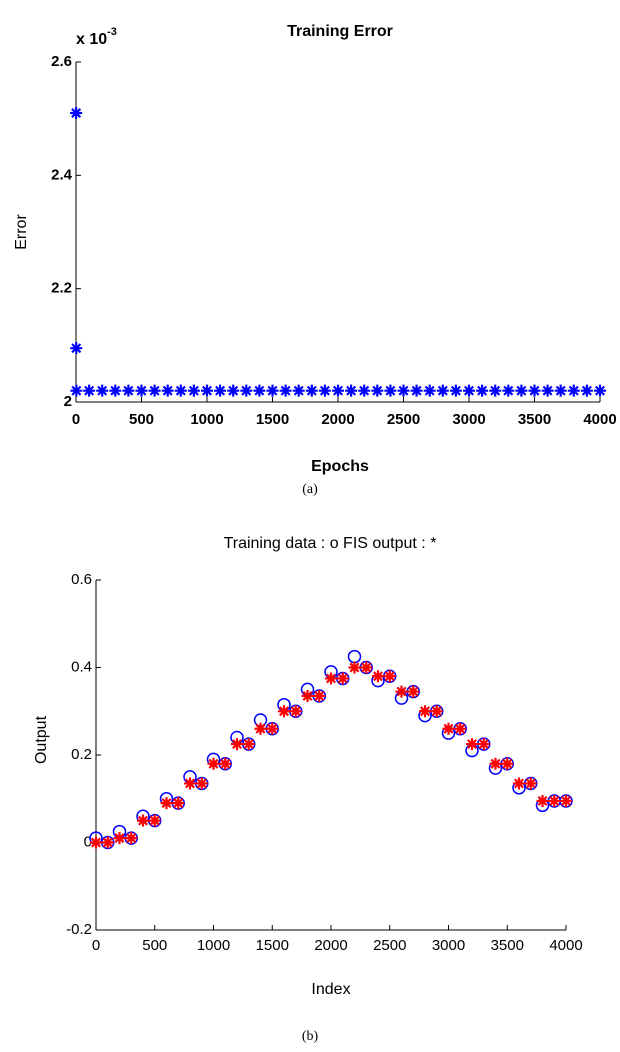 The width and height of the screenshot is (620, 1052). I want to click on caption: (b), so click(310, 1036).